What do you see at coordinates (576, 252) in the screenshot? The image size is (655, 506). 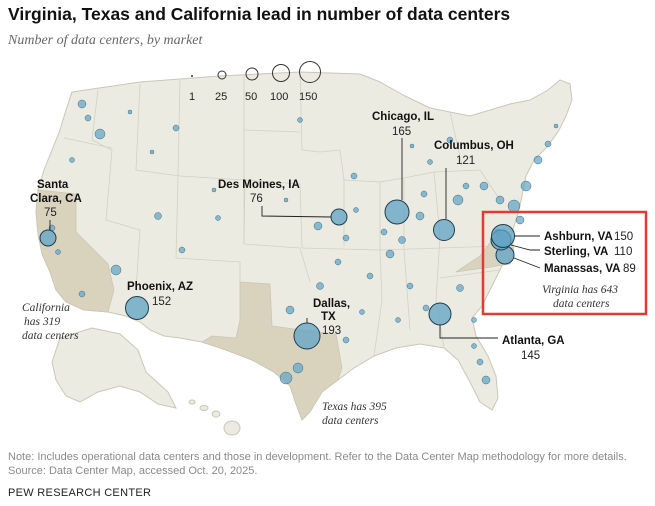 I see `market-name-sterling: Sterling, VA` at bounding box center [576, 252].